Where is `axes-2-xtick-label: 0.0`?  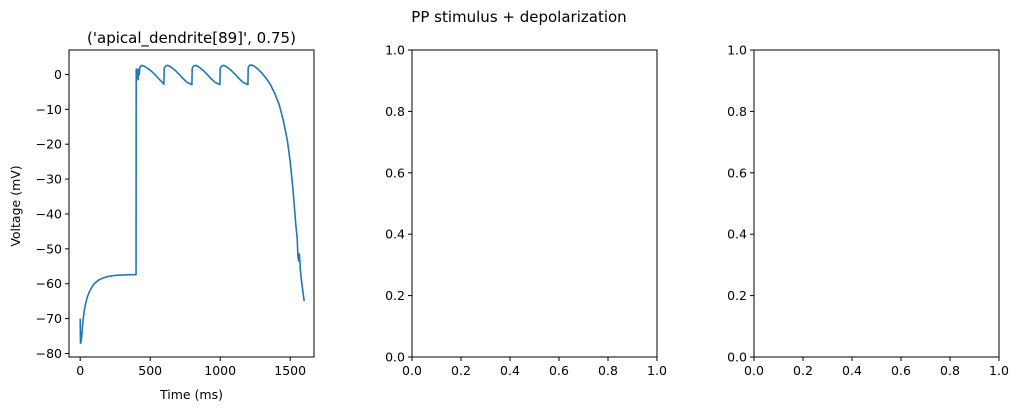 axes-2-xtick-label: 0.0 is located at coordinates (412, 370).